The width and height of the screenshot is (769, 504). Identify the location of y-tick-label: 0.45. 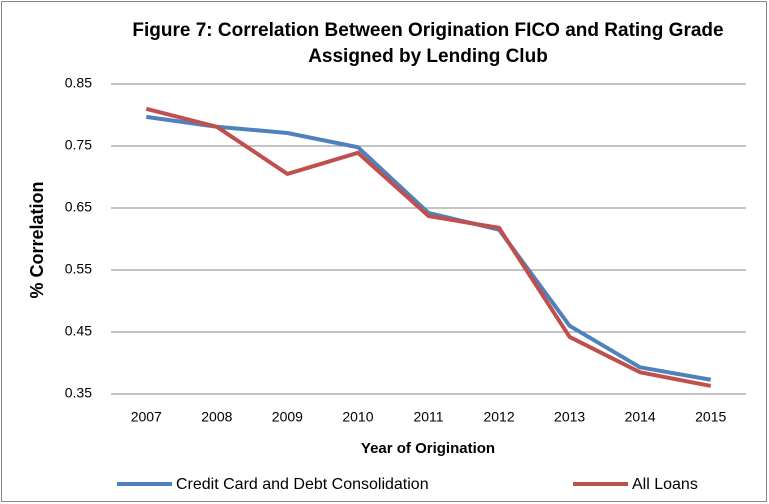
(78, 331).